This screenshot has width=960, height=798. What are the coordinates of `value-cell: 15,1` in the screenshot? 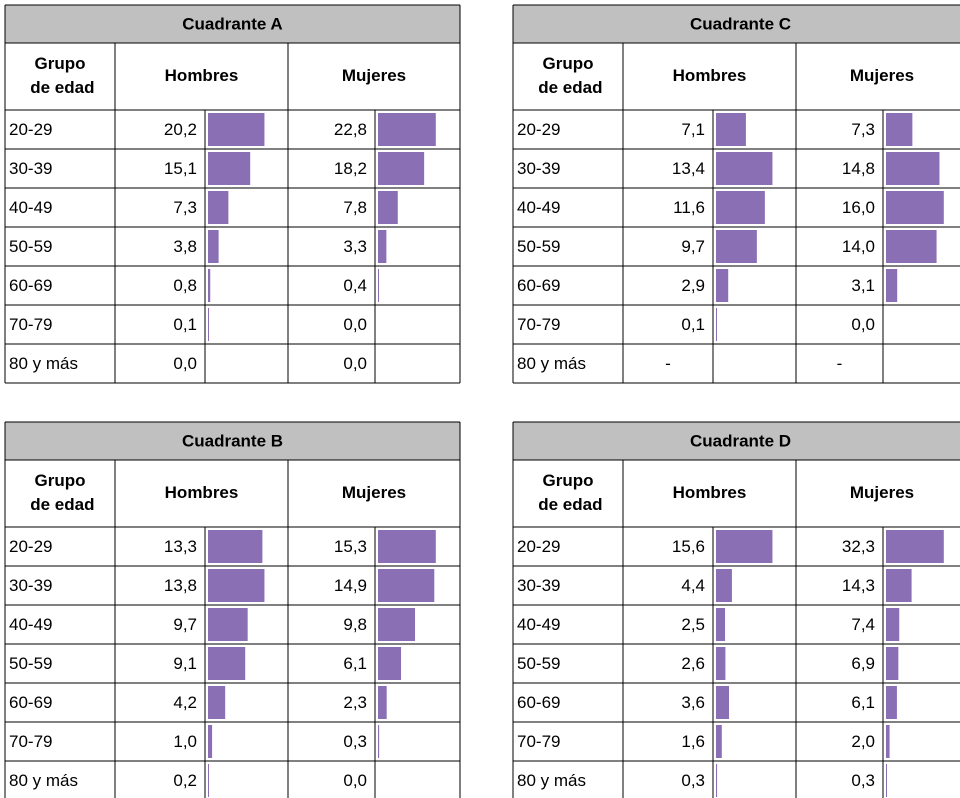 It's located at (180, 168).